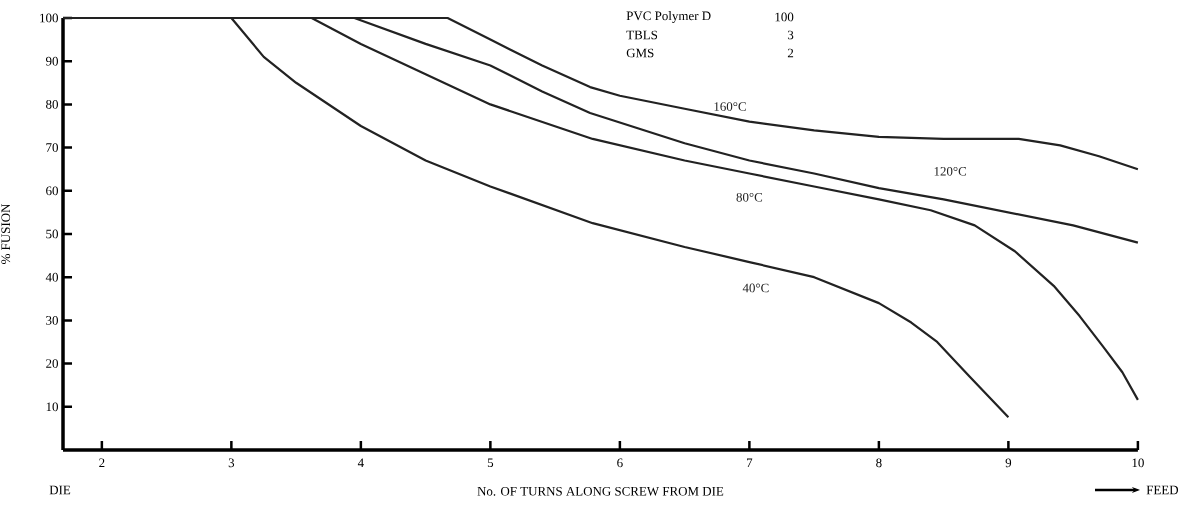 This screenshot has width=1196, height=507. I want to click on annotation: 3, so click(790, 35).